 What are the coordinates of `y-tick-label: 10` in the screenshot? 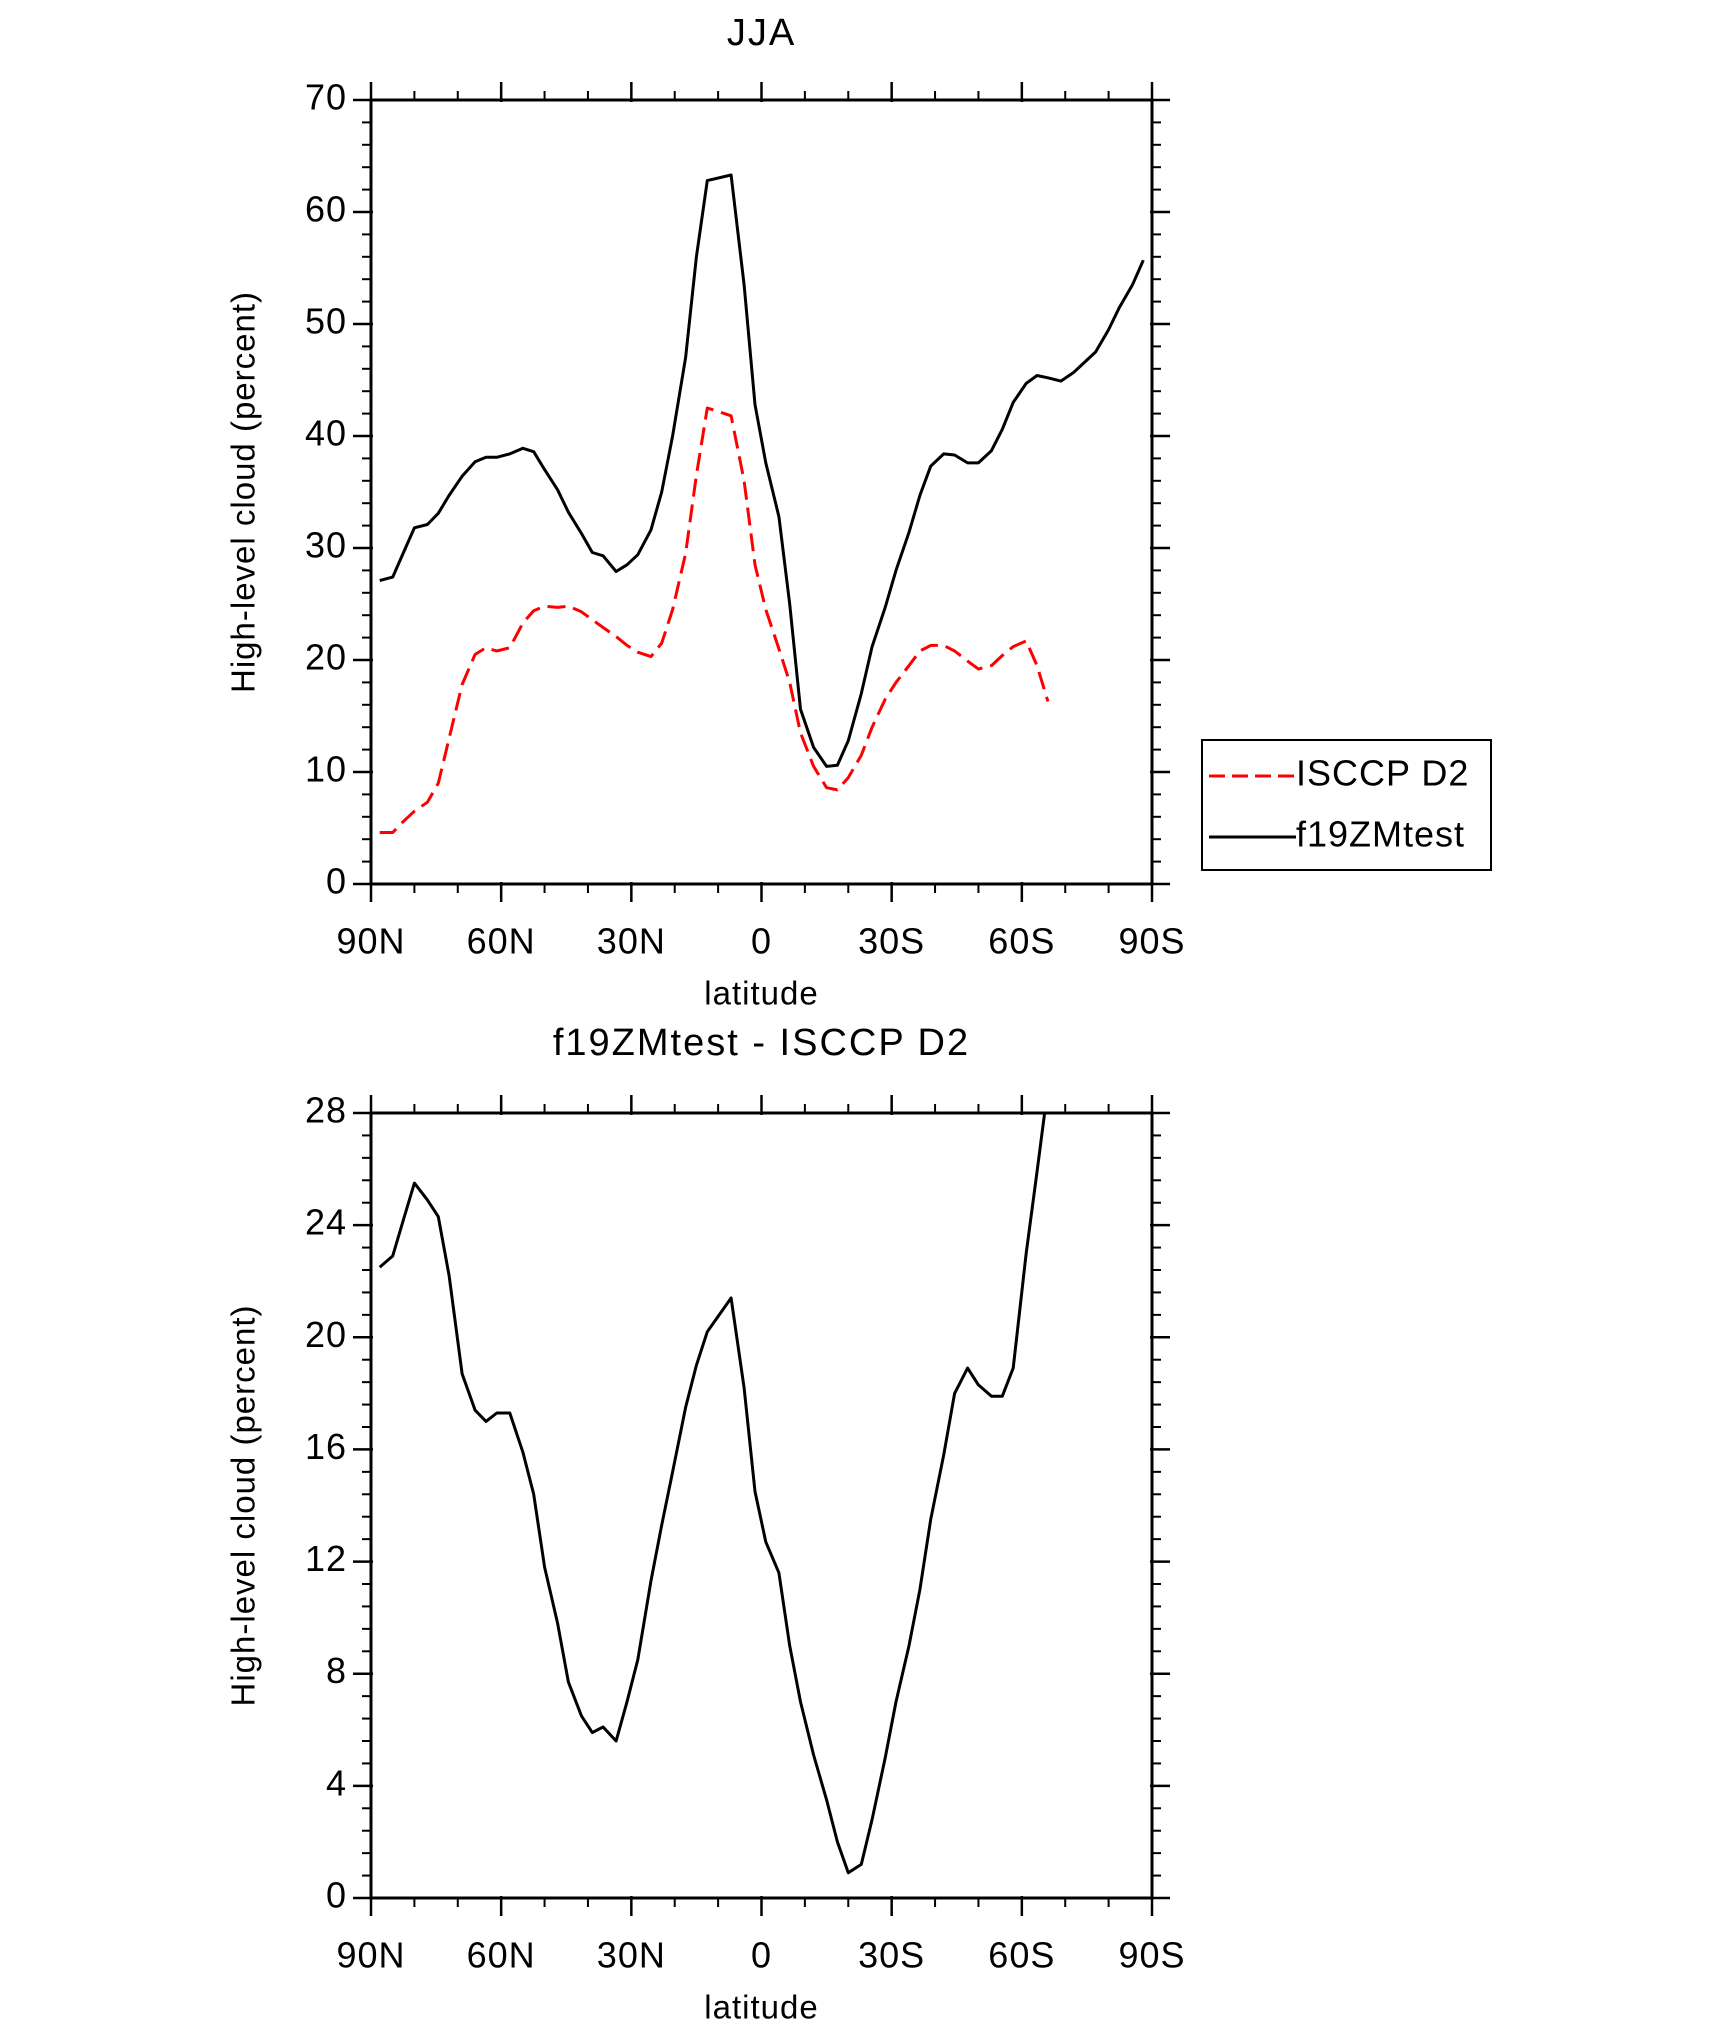 It's located at (326, 769).